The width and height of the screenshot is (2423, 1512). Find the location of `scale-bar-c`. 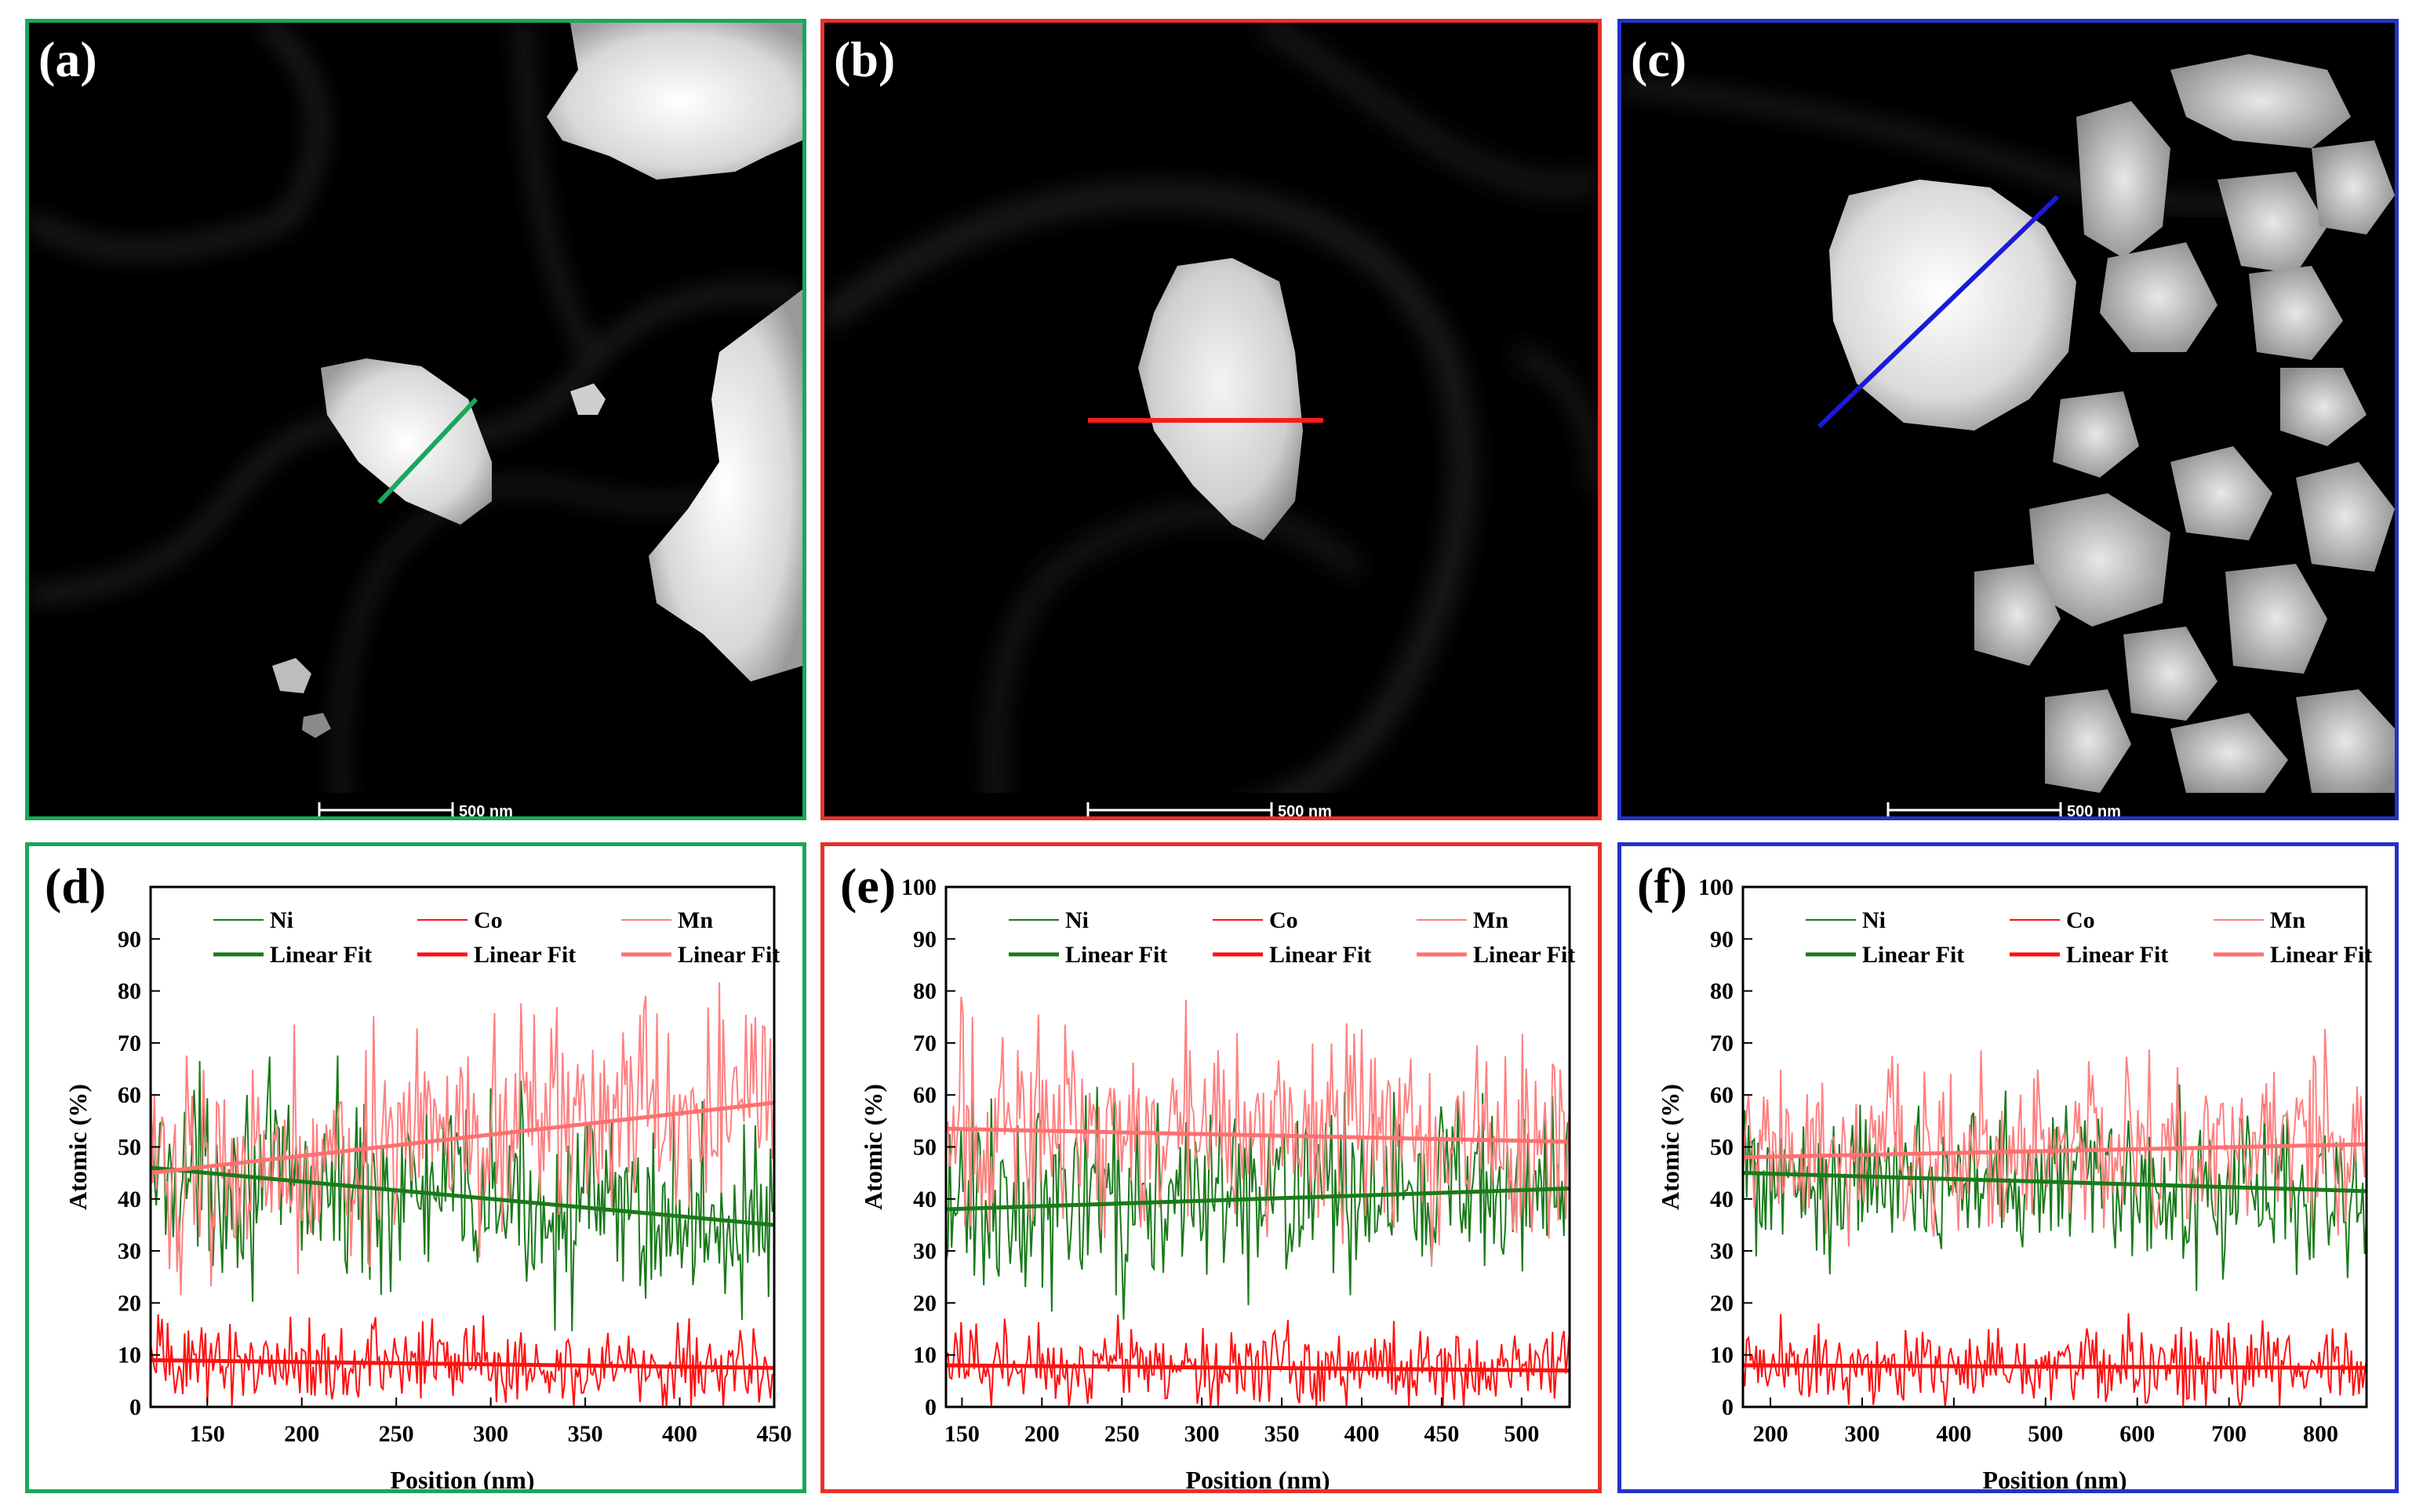

scale-bar-c is located at coordinates (1974, 809).